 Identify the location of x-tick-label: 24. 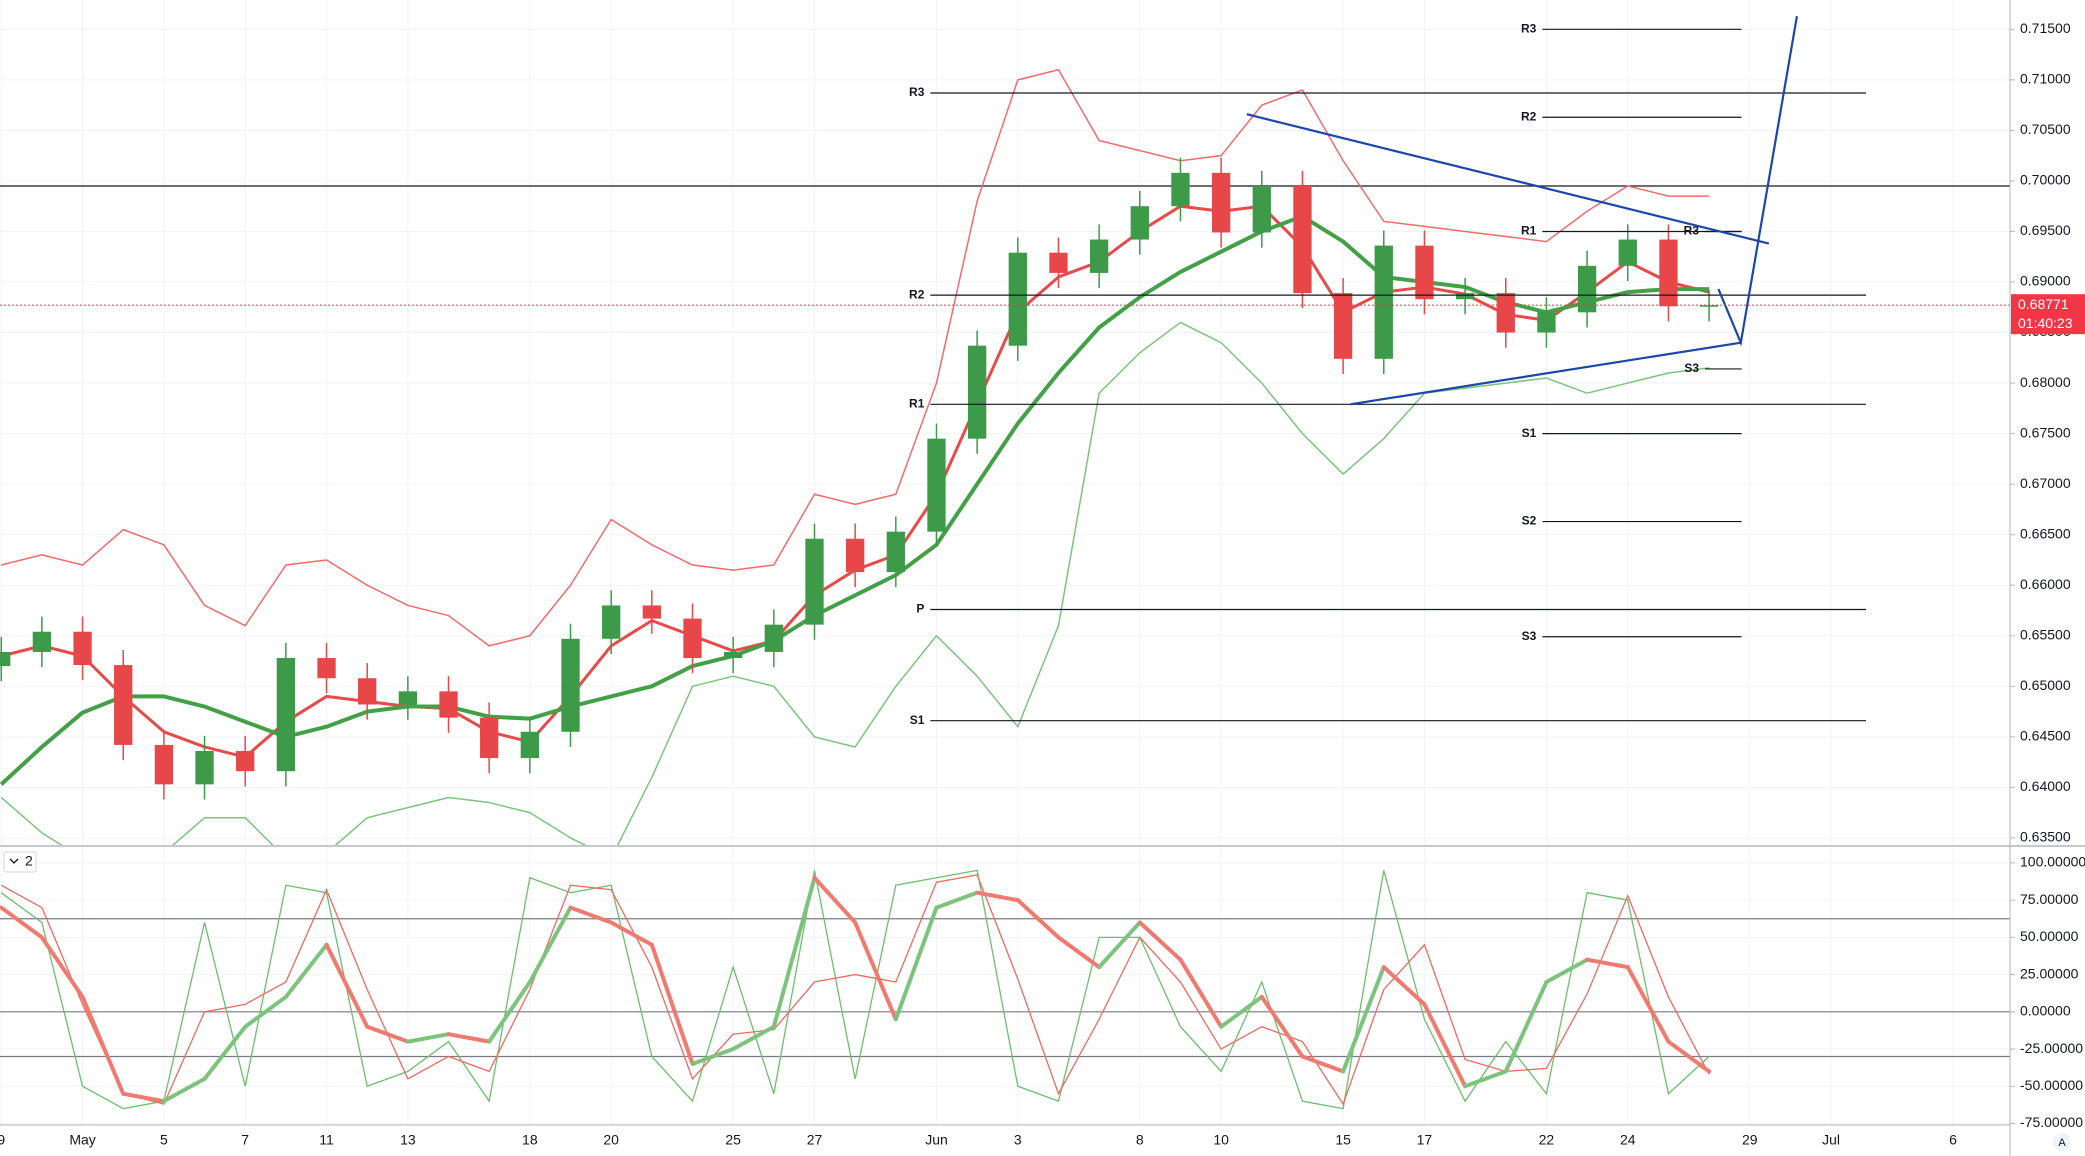
(1628, 1140).